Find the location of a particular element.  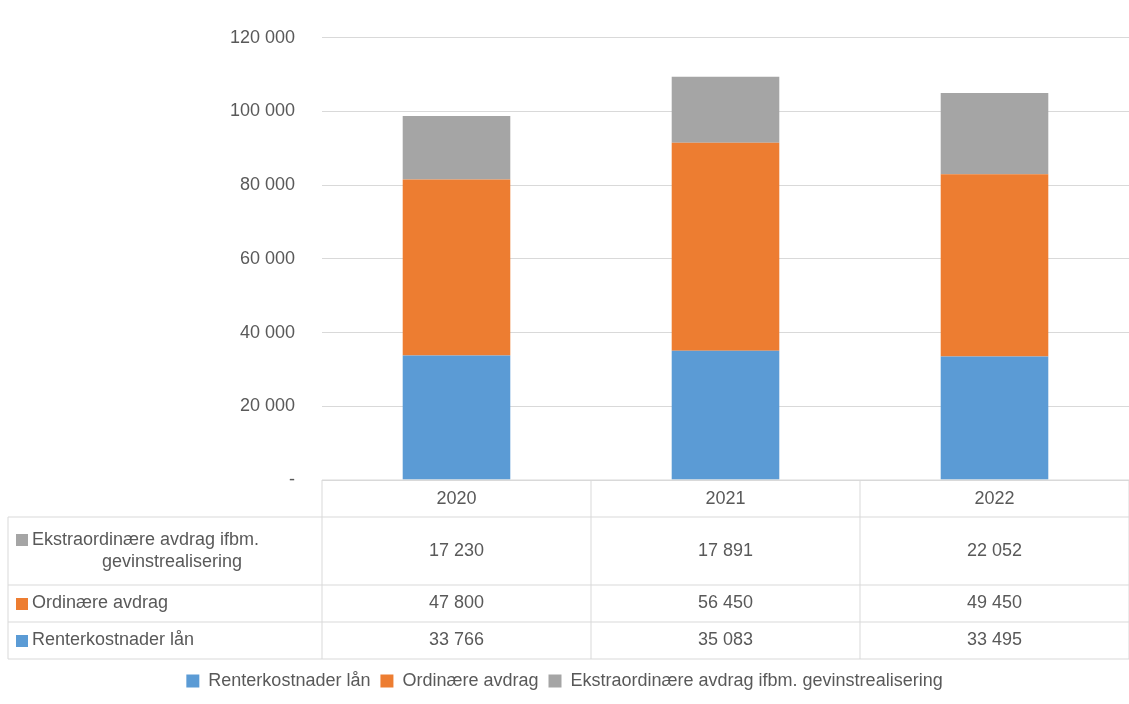

data-label: 49 450 is located at coordinates (994, 602).